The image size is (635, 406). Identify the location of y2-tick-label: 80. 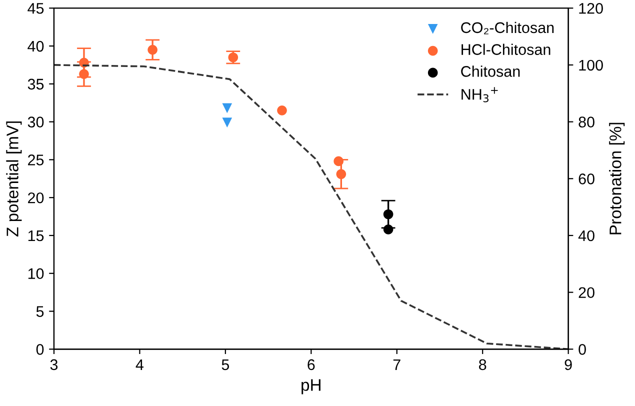
(586, 122).